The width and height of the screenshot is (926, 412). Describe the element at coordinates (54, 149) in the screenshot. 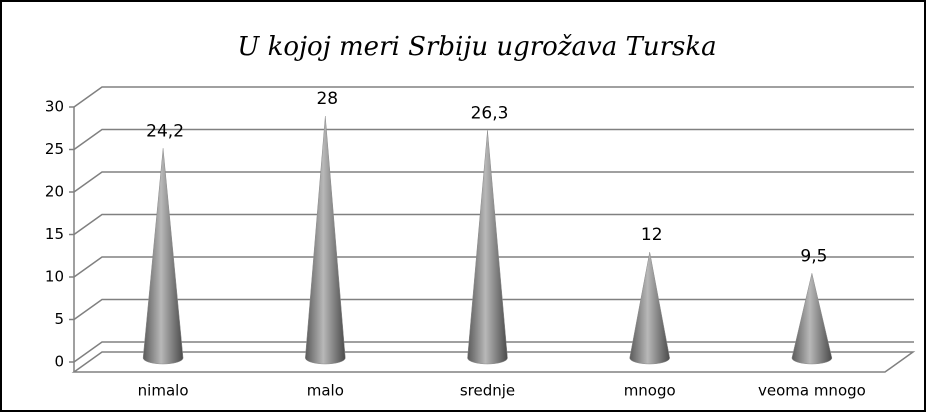

I see `y-tick-label: 25` at that location.